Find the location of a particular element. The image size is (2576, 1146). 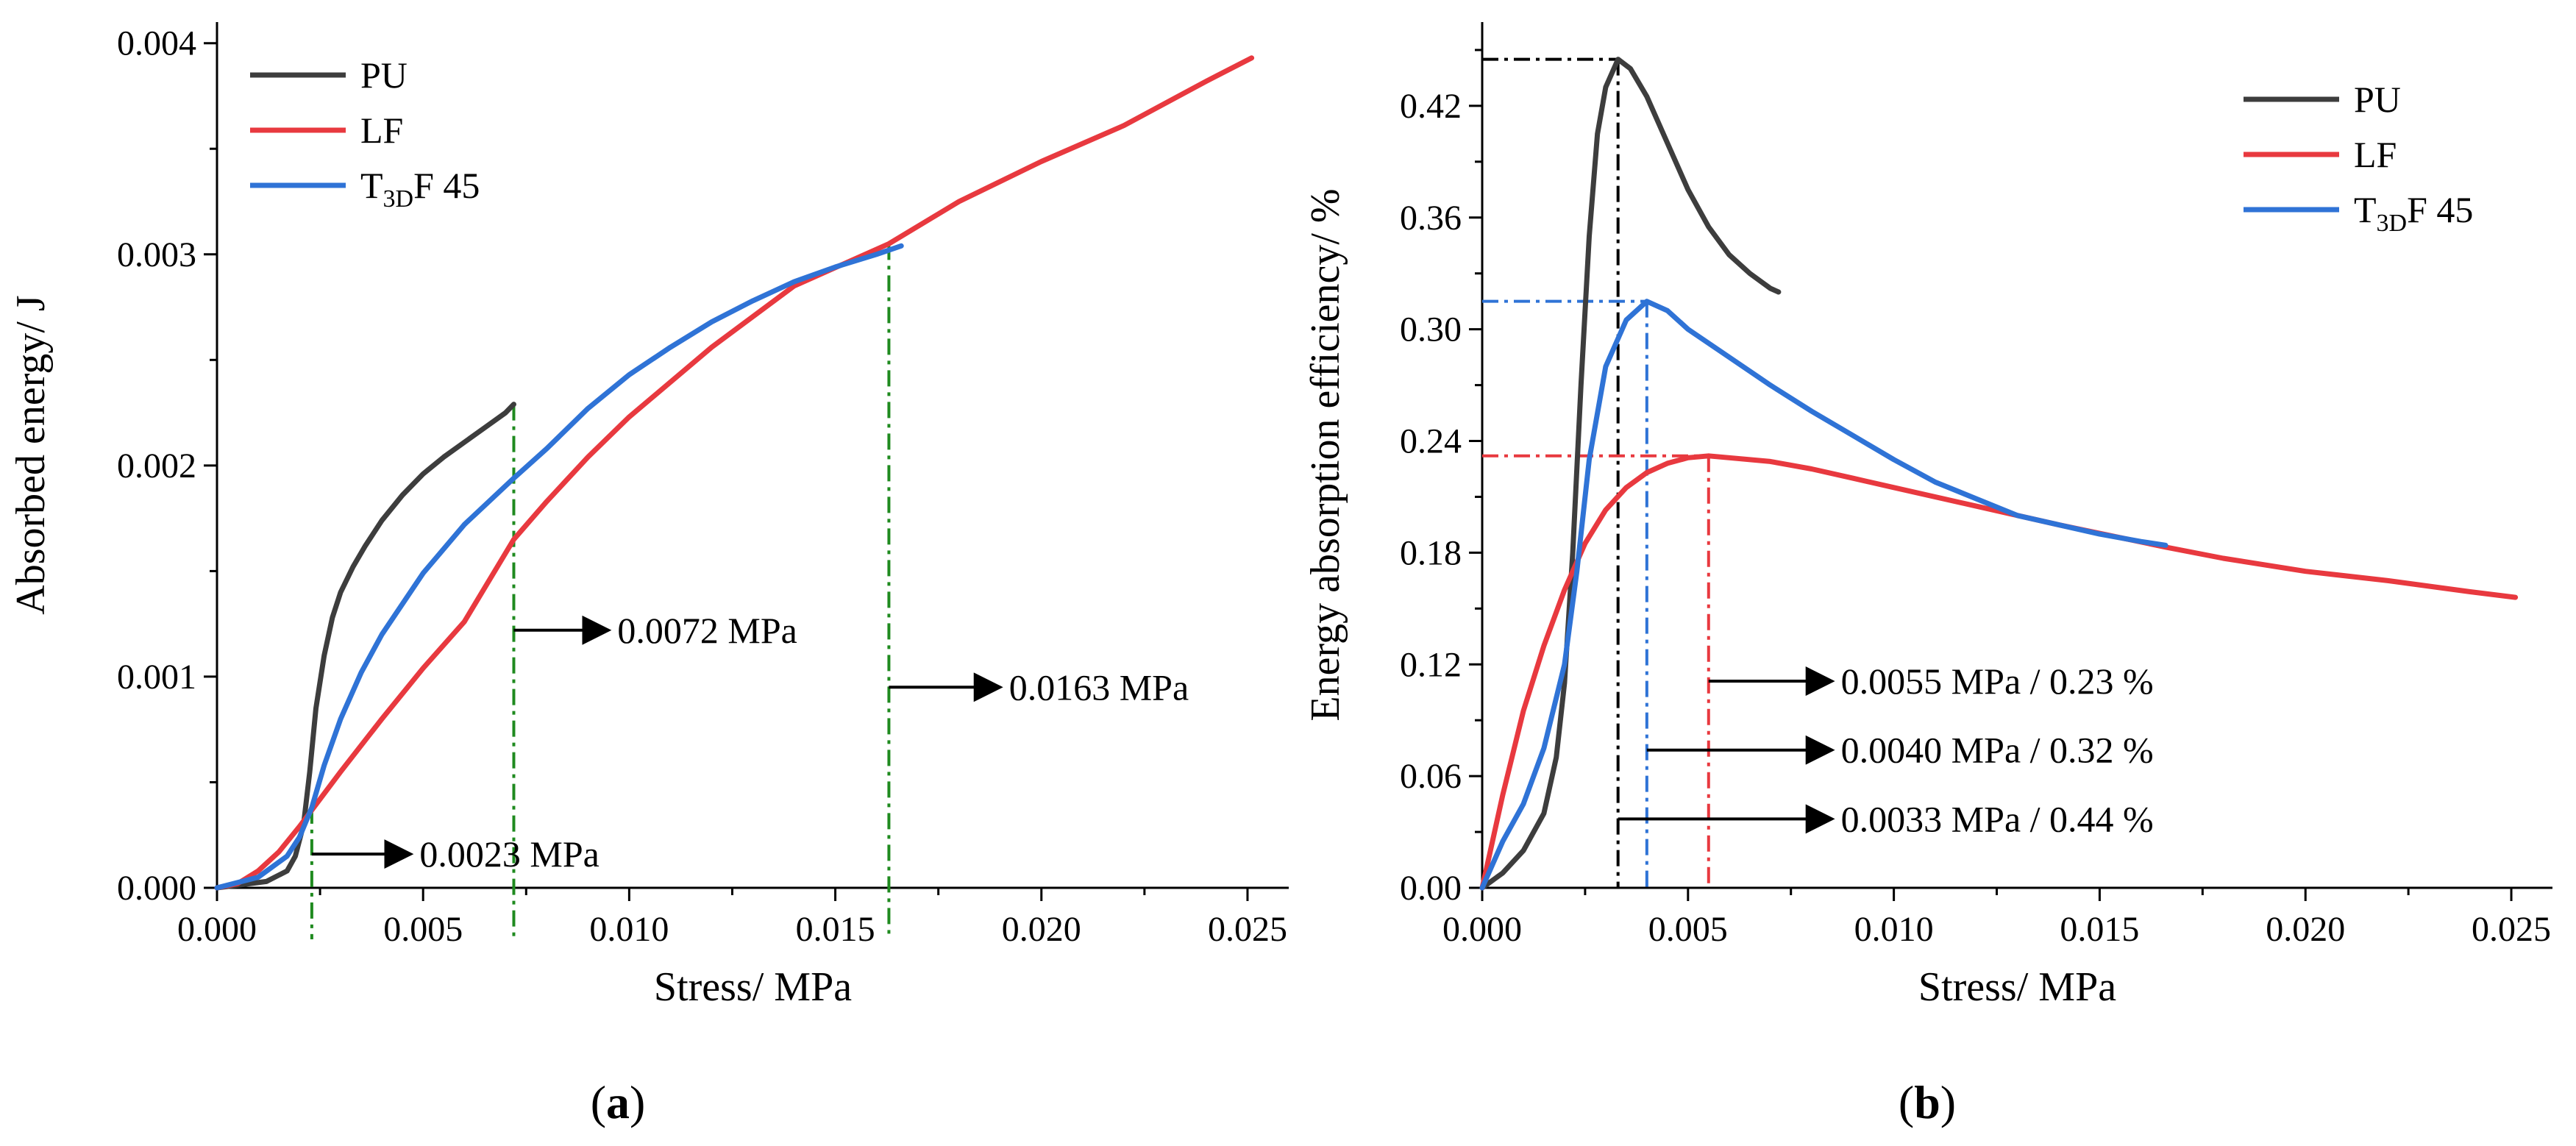

panel-label-letter: b is located at coordinates (1927, 1102).